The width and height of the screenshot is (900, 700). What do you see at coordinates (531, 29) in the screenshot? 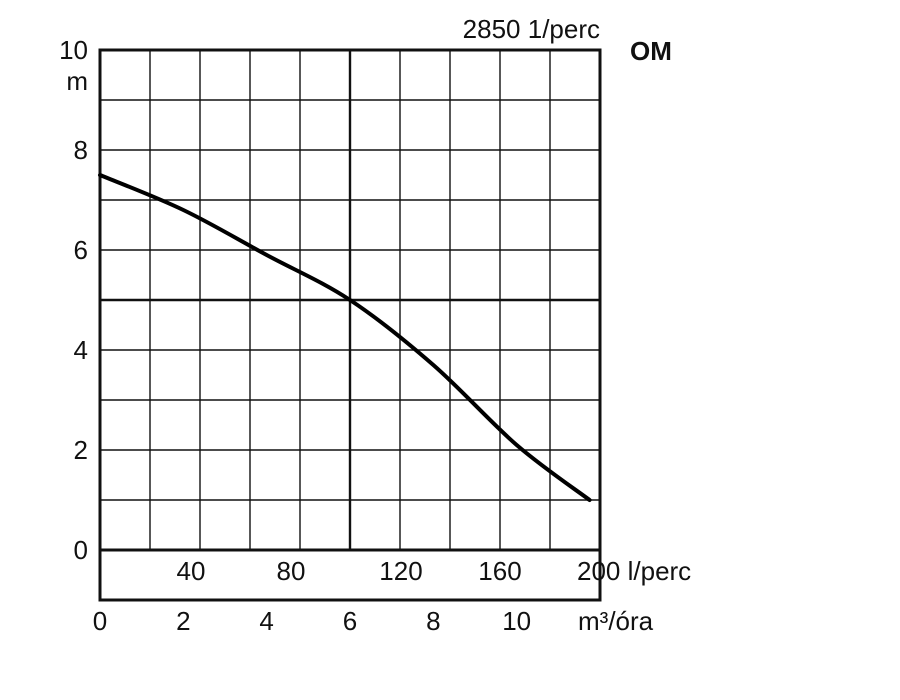
I see `speed-label: 2850 1/perc` at bounding box center [531, 29].